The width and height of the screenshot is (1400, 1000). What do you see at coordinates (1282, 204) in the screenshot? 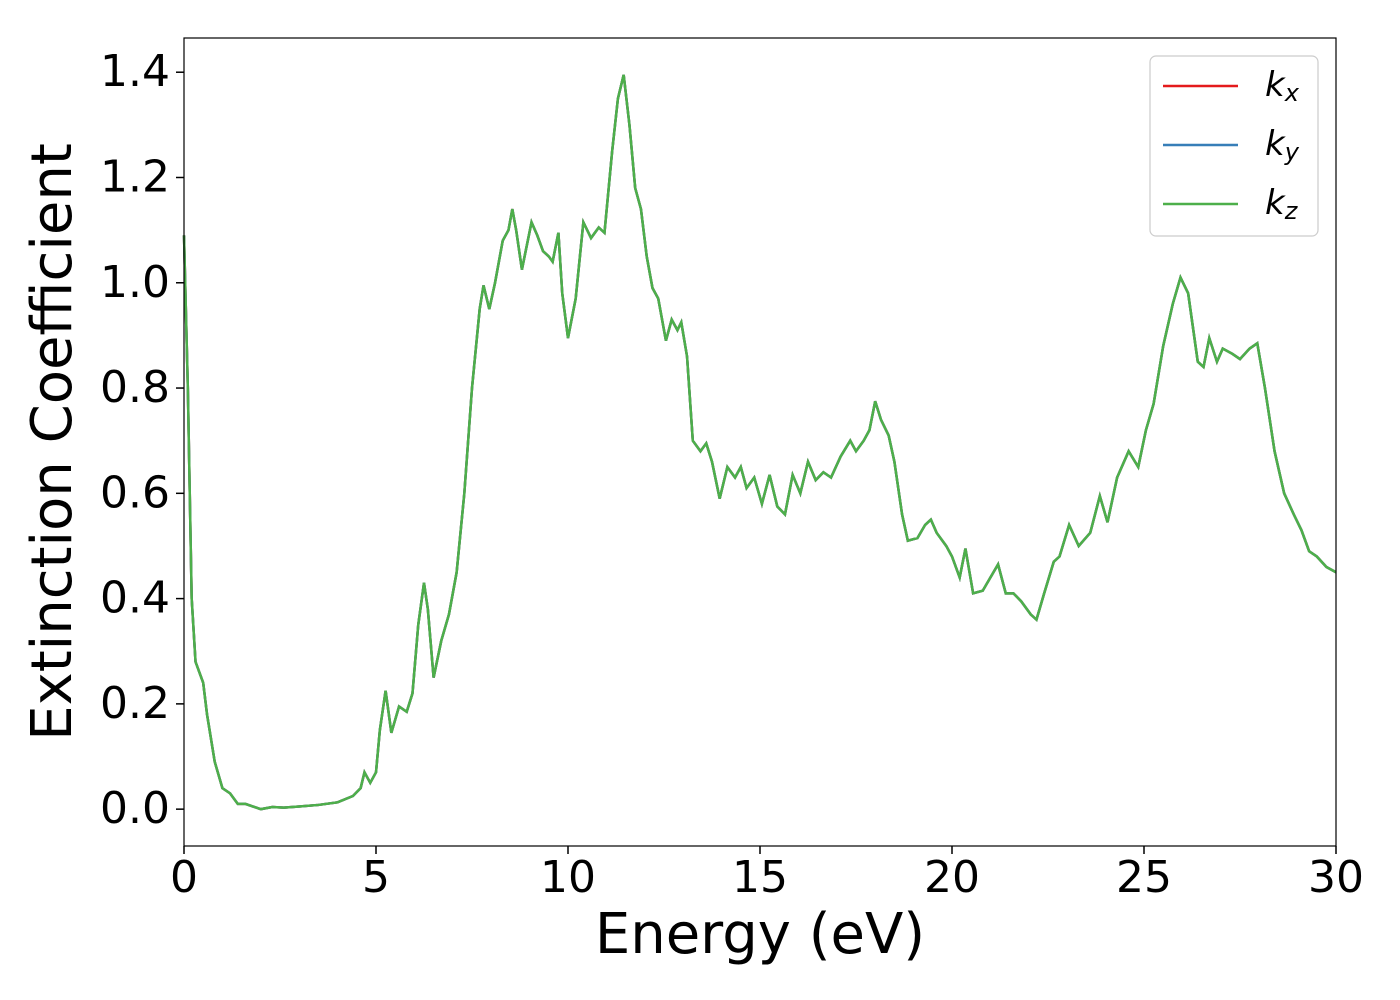
I see `legend-label: kz` at bounding box center [1282, 204].